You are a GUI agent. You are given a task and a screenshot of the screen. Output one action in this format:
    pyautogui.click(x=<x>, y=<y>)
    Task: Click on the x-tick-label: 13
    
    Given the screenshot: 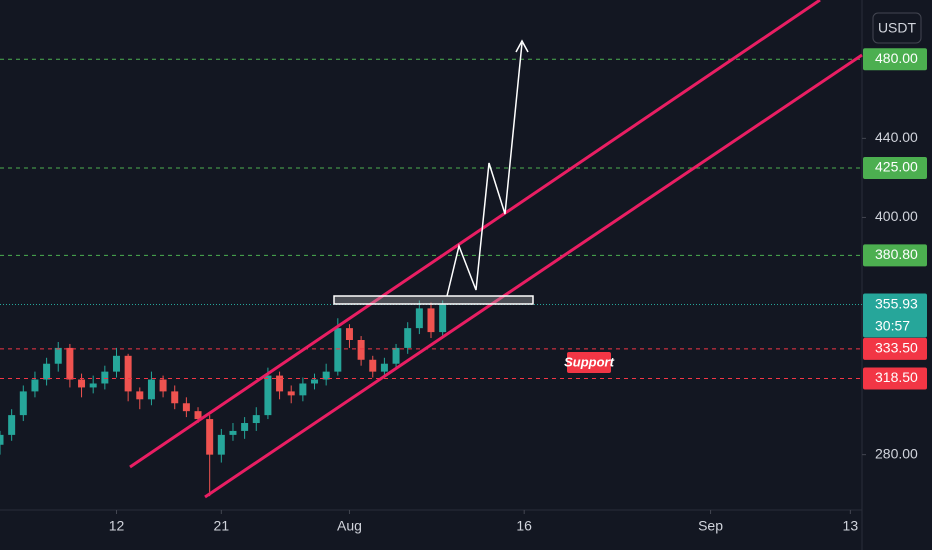 What is the action you would take?
    pyautogui.click(x=851, y=526)
    